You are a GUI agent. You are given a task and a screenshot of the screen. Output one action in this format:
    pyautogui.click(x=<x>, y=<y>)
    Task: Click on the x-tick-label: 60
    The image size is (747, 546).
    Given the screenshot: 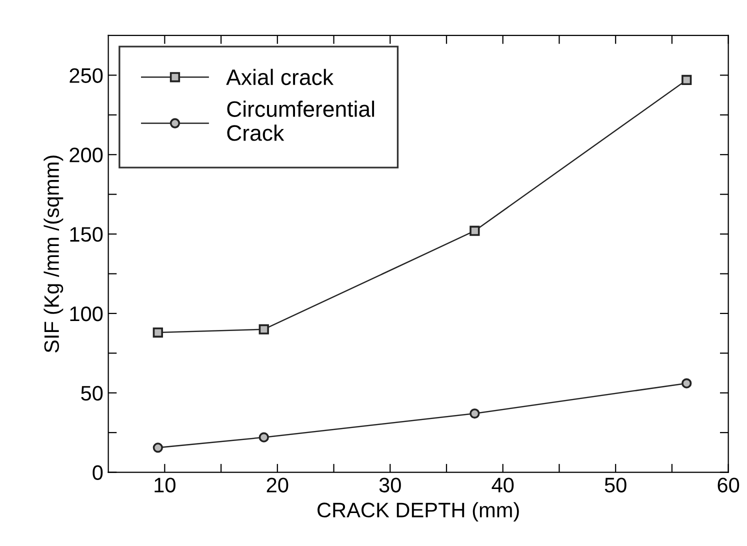 What is the action you would take?
    pyautogui.click(x=729, y=485)
    